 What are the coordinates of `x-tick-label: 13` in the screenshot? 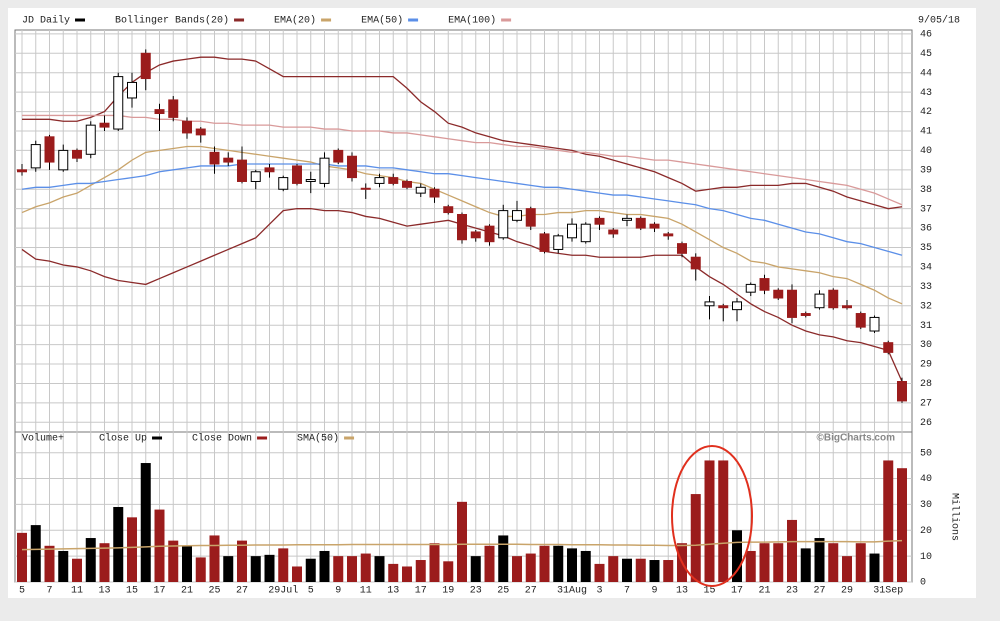 It's located at (682, 591).